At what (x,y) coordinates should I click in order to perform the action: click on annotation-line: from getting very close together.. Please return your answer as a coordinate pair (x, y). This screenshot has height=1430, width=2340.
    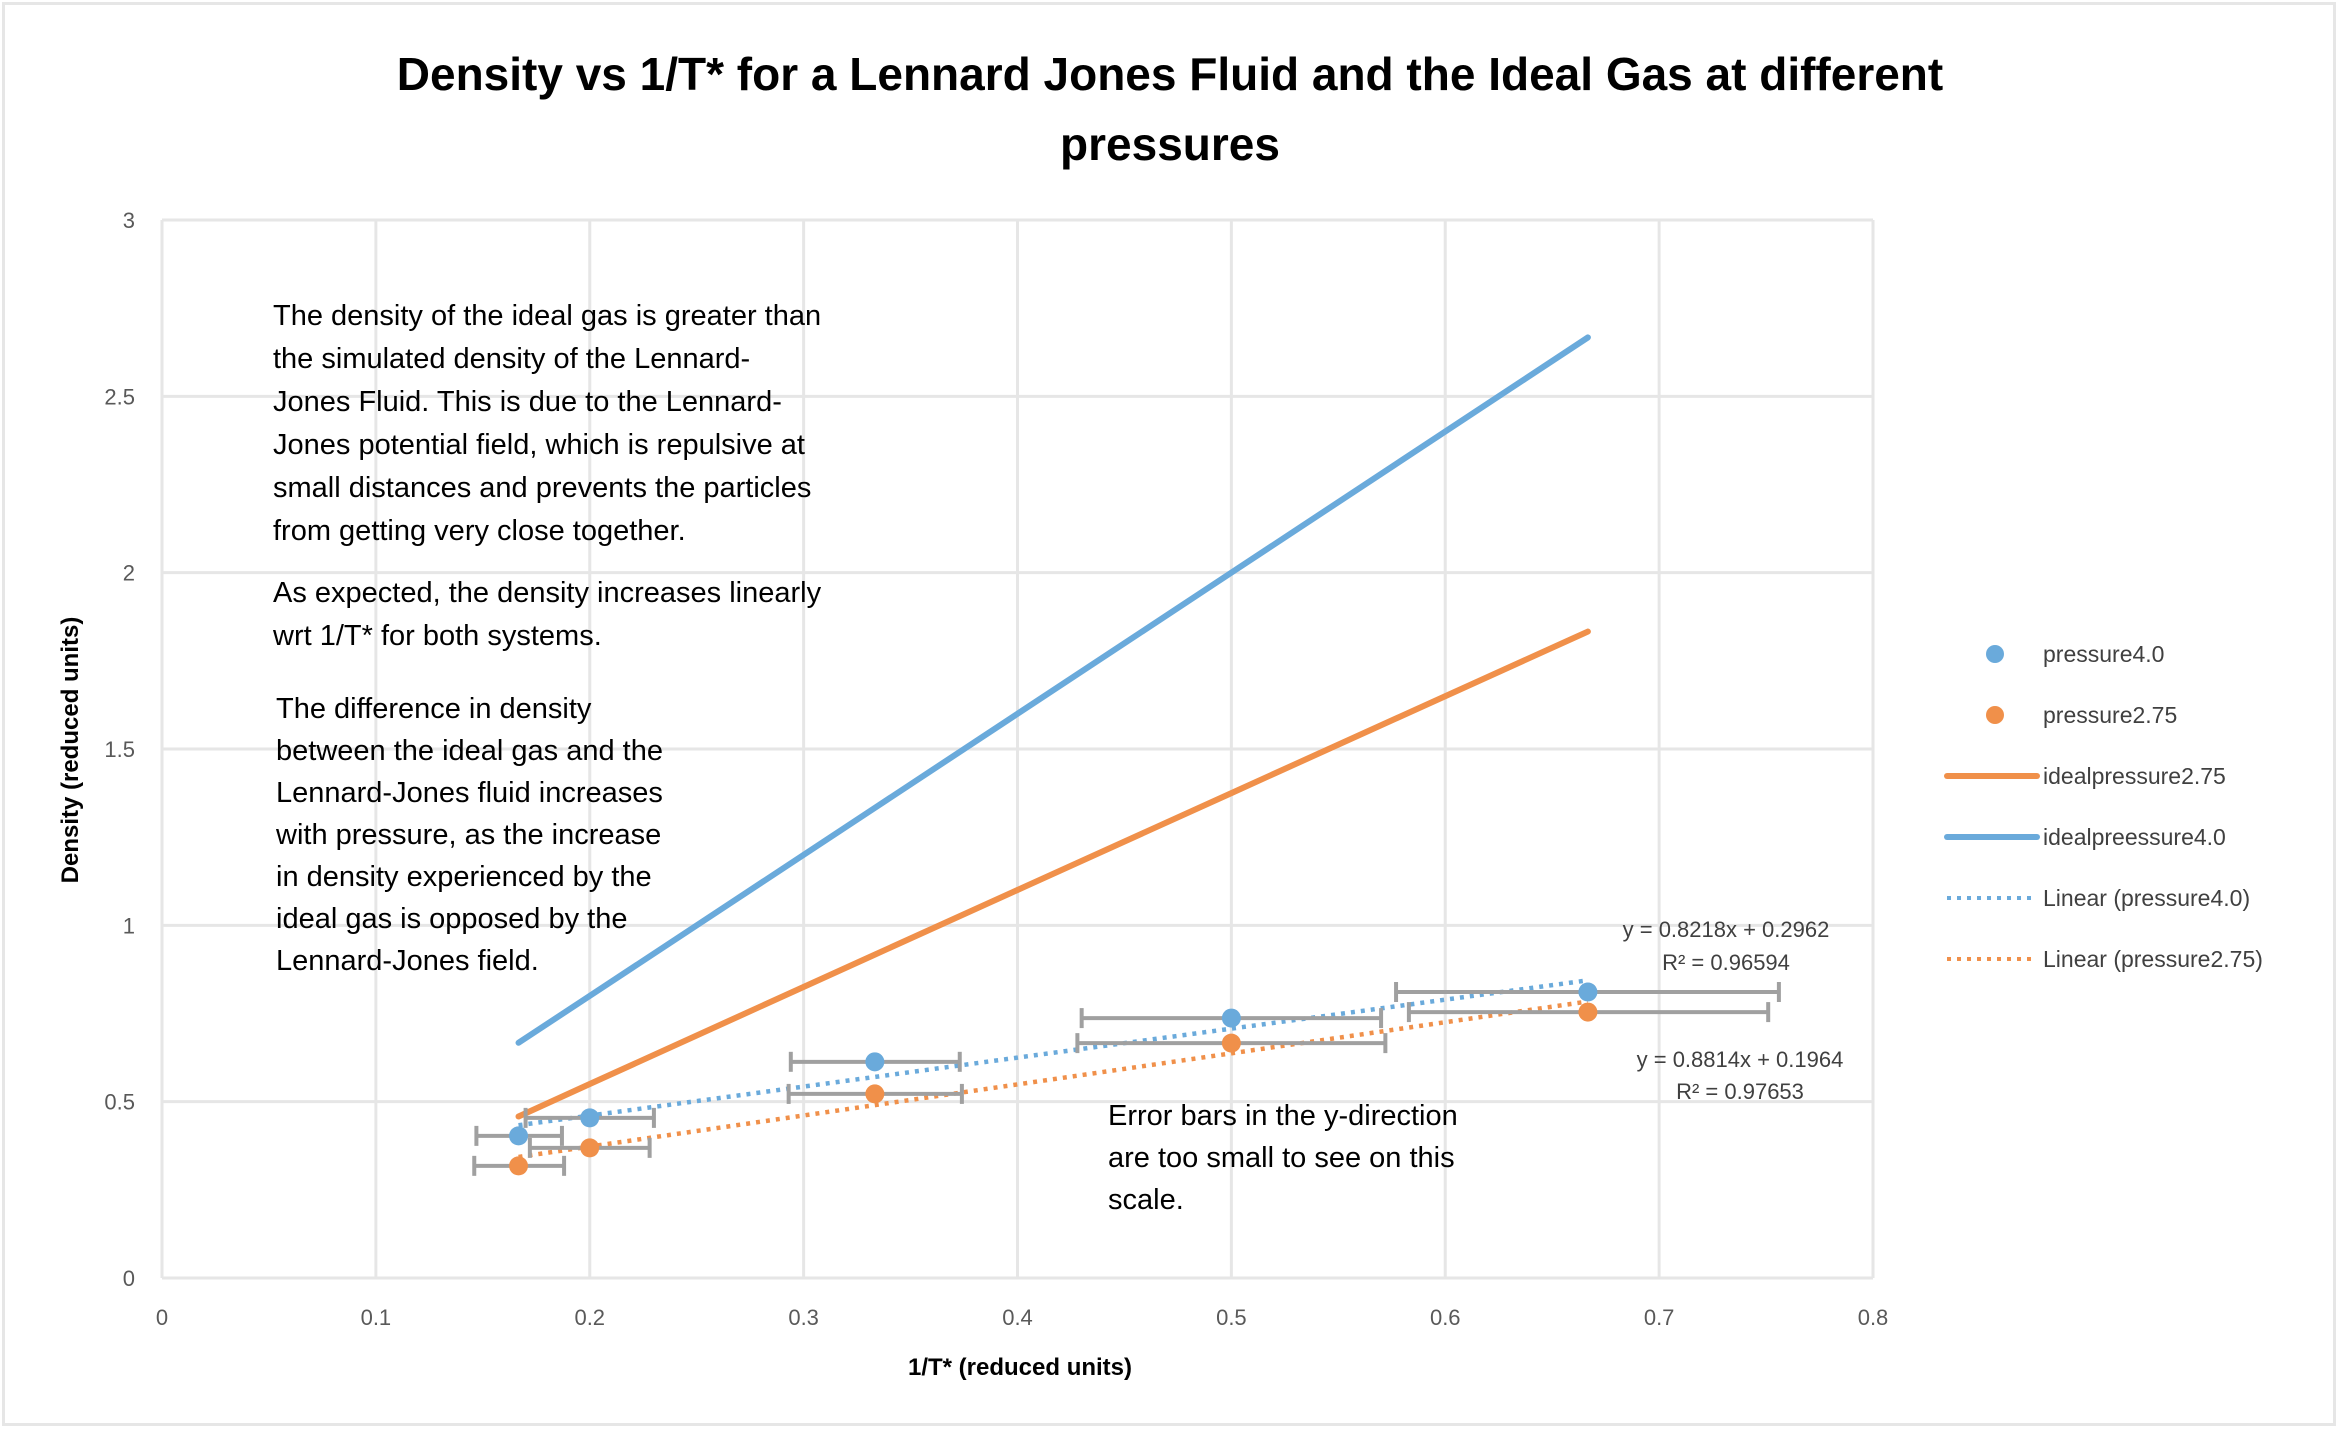
    Looking at the image, I should click on (479, 531).